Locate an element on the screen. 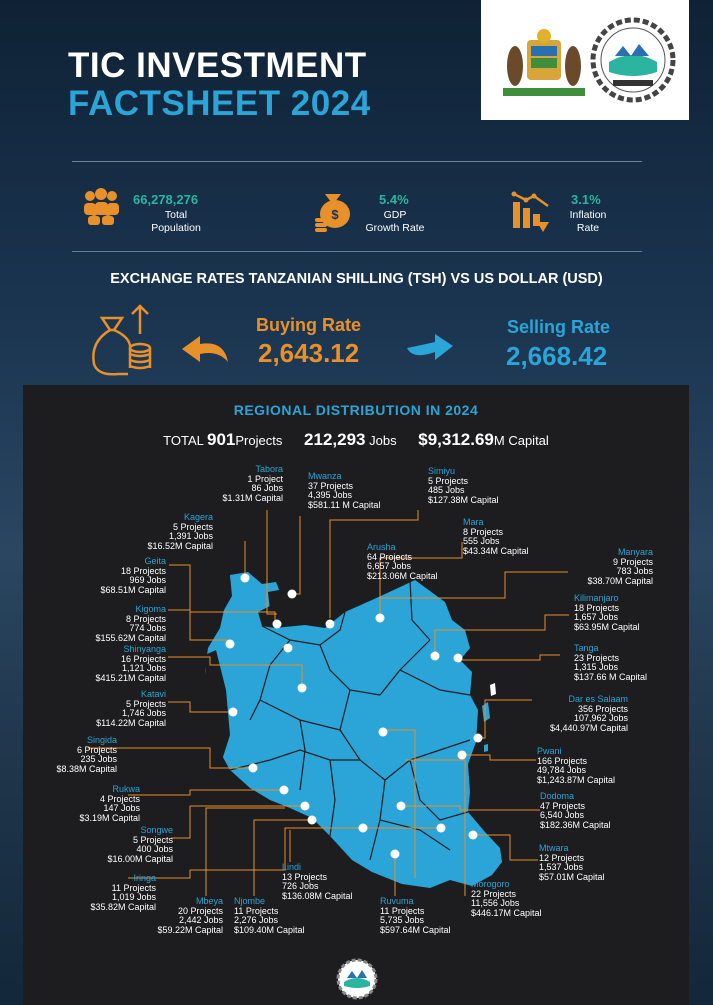  region-singida: Singida 6 Projects 235 Jobs $8.38M Capital is located at coordinates (86, 754).